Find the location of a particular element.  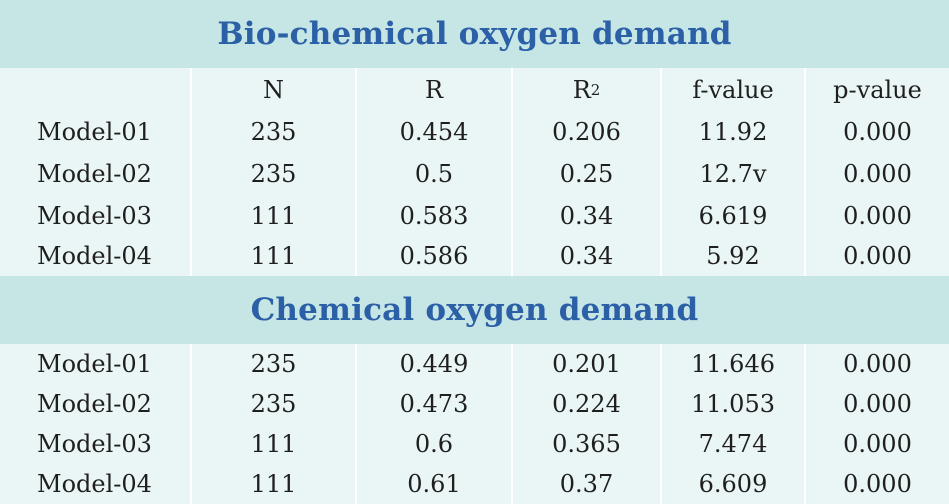

r-value: 0.473 is located at coordinates (435, 404).